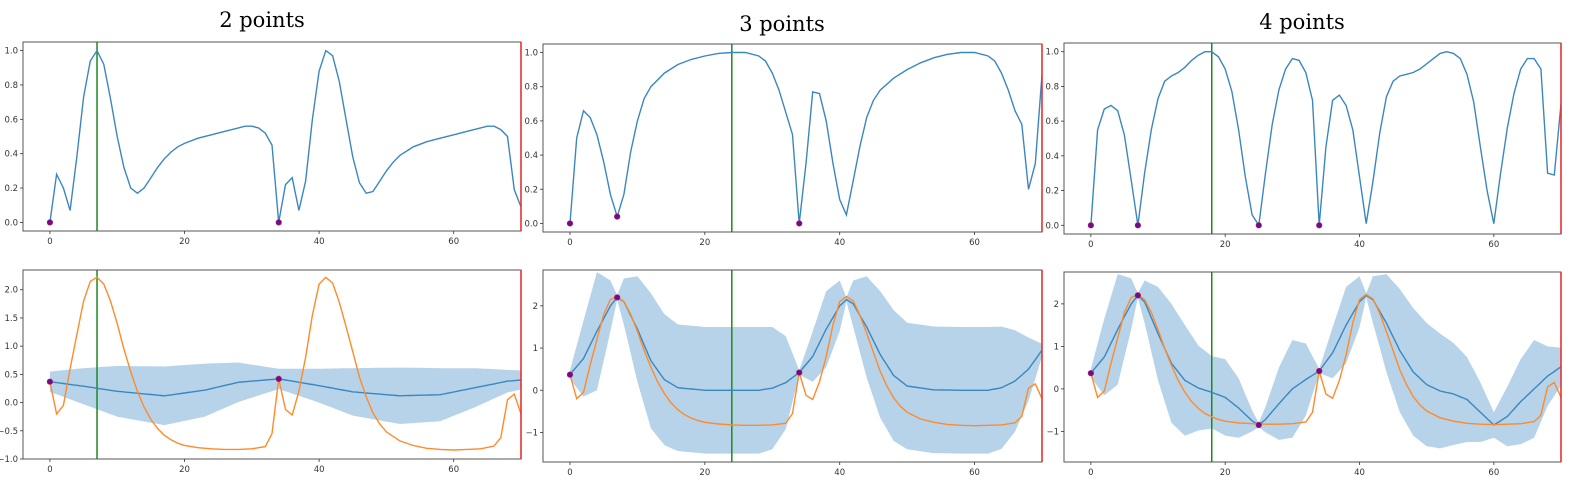 The width and height of the screenshot is (1585, 484). I want to click on panel-1-bottom-ytick-label: 1, so click(535, 349).